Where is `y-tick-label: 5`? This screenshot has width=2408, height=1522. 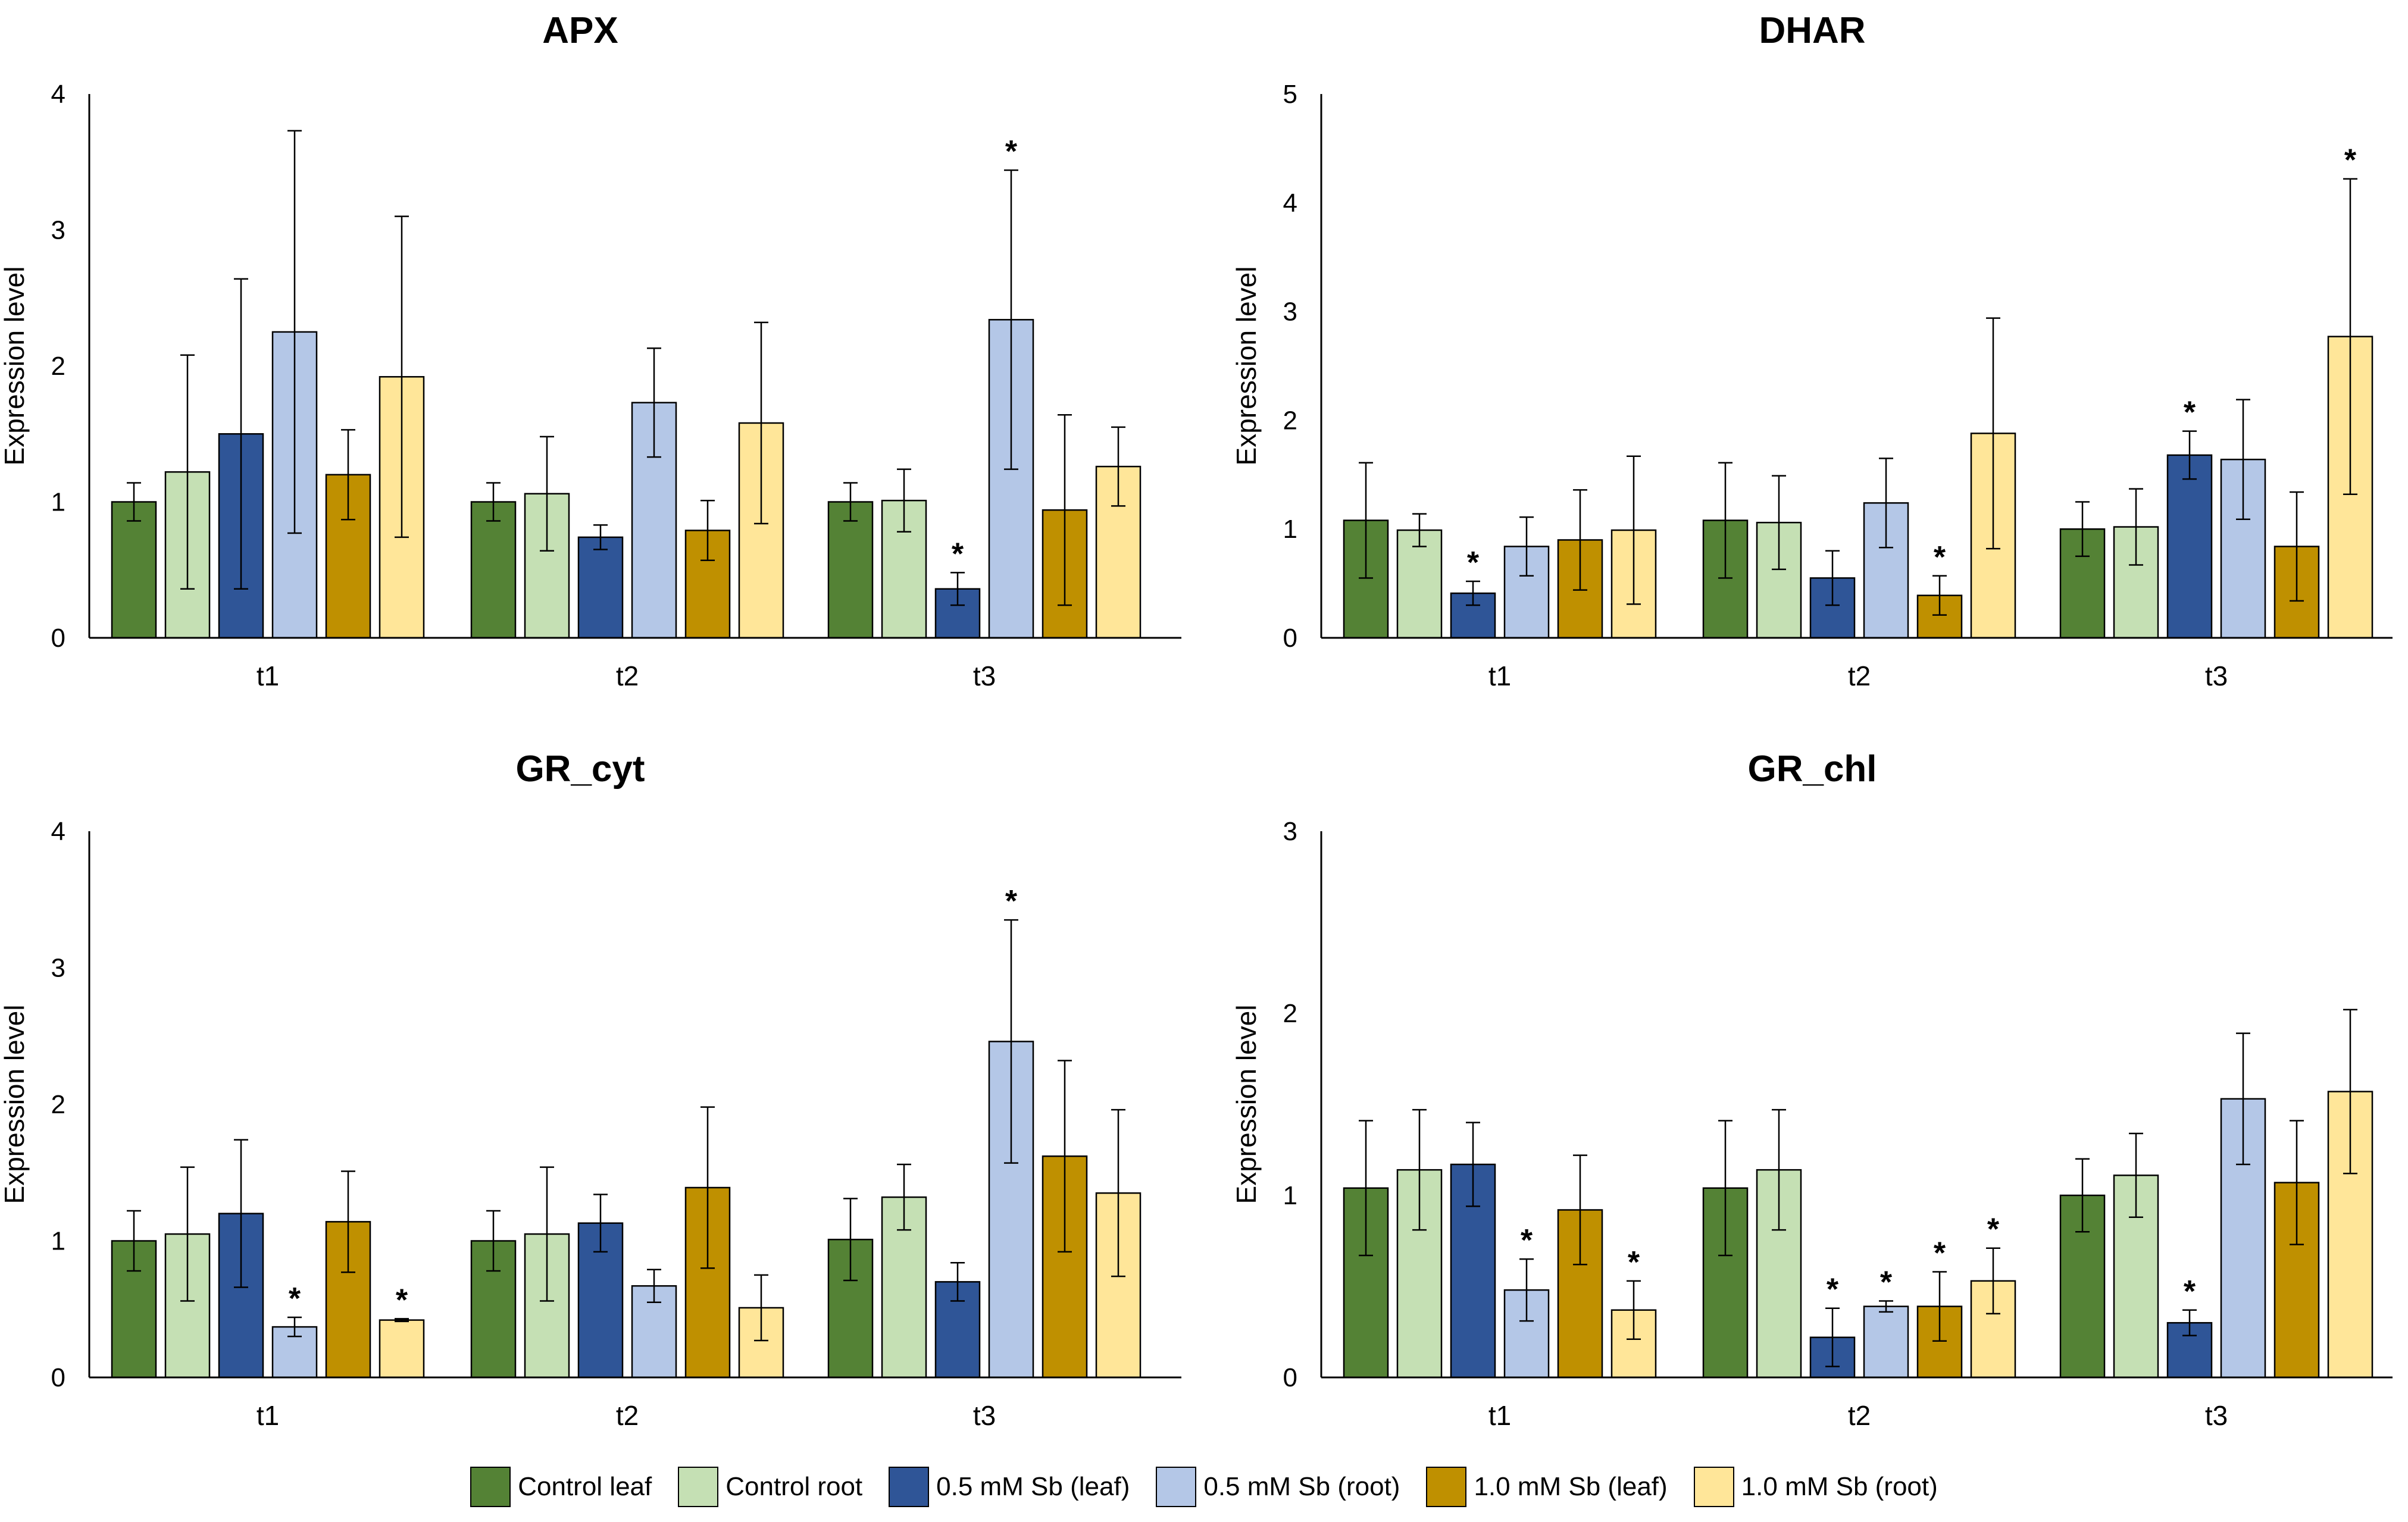 y-tick-label: 5 is located at coordinates (1290, 94).